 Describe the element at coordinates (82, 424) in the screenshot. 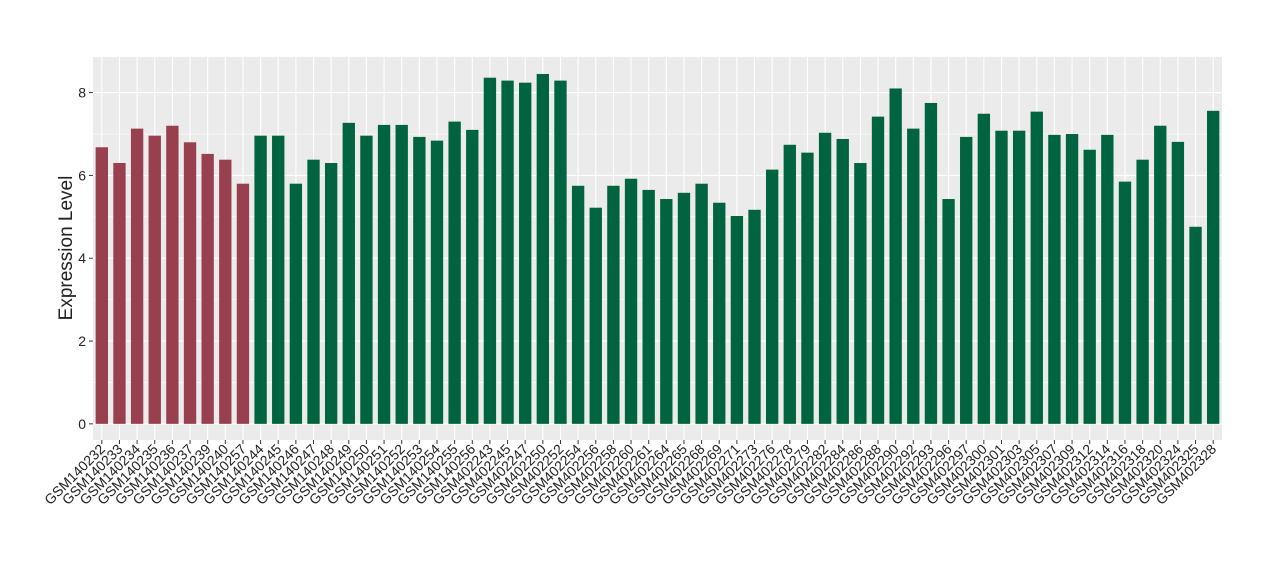

I see `y-tick-label: 0` at that location.